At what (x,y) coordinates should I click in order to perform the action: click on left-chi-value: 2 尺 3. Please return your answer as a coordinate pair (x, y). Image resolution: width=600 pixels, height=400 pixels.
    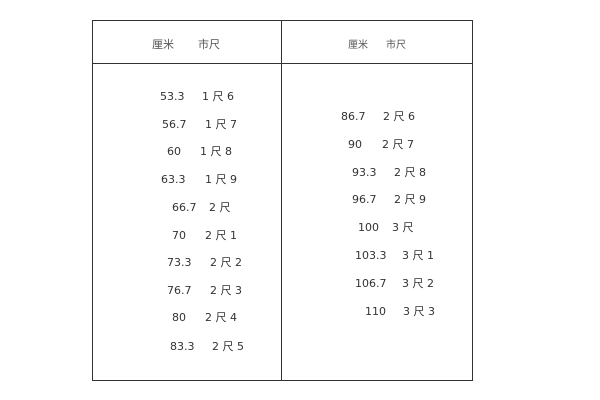
    Looking at the image, I should click on (226, 290).